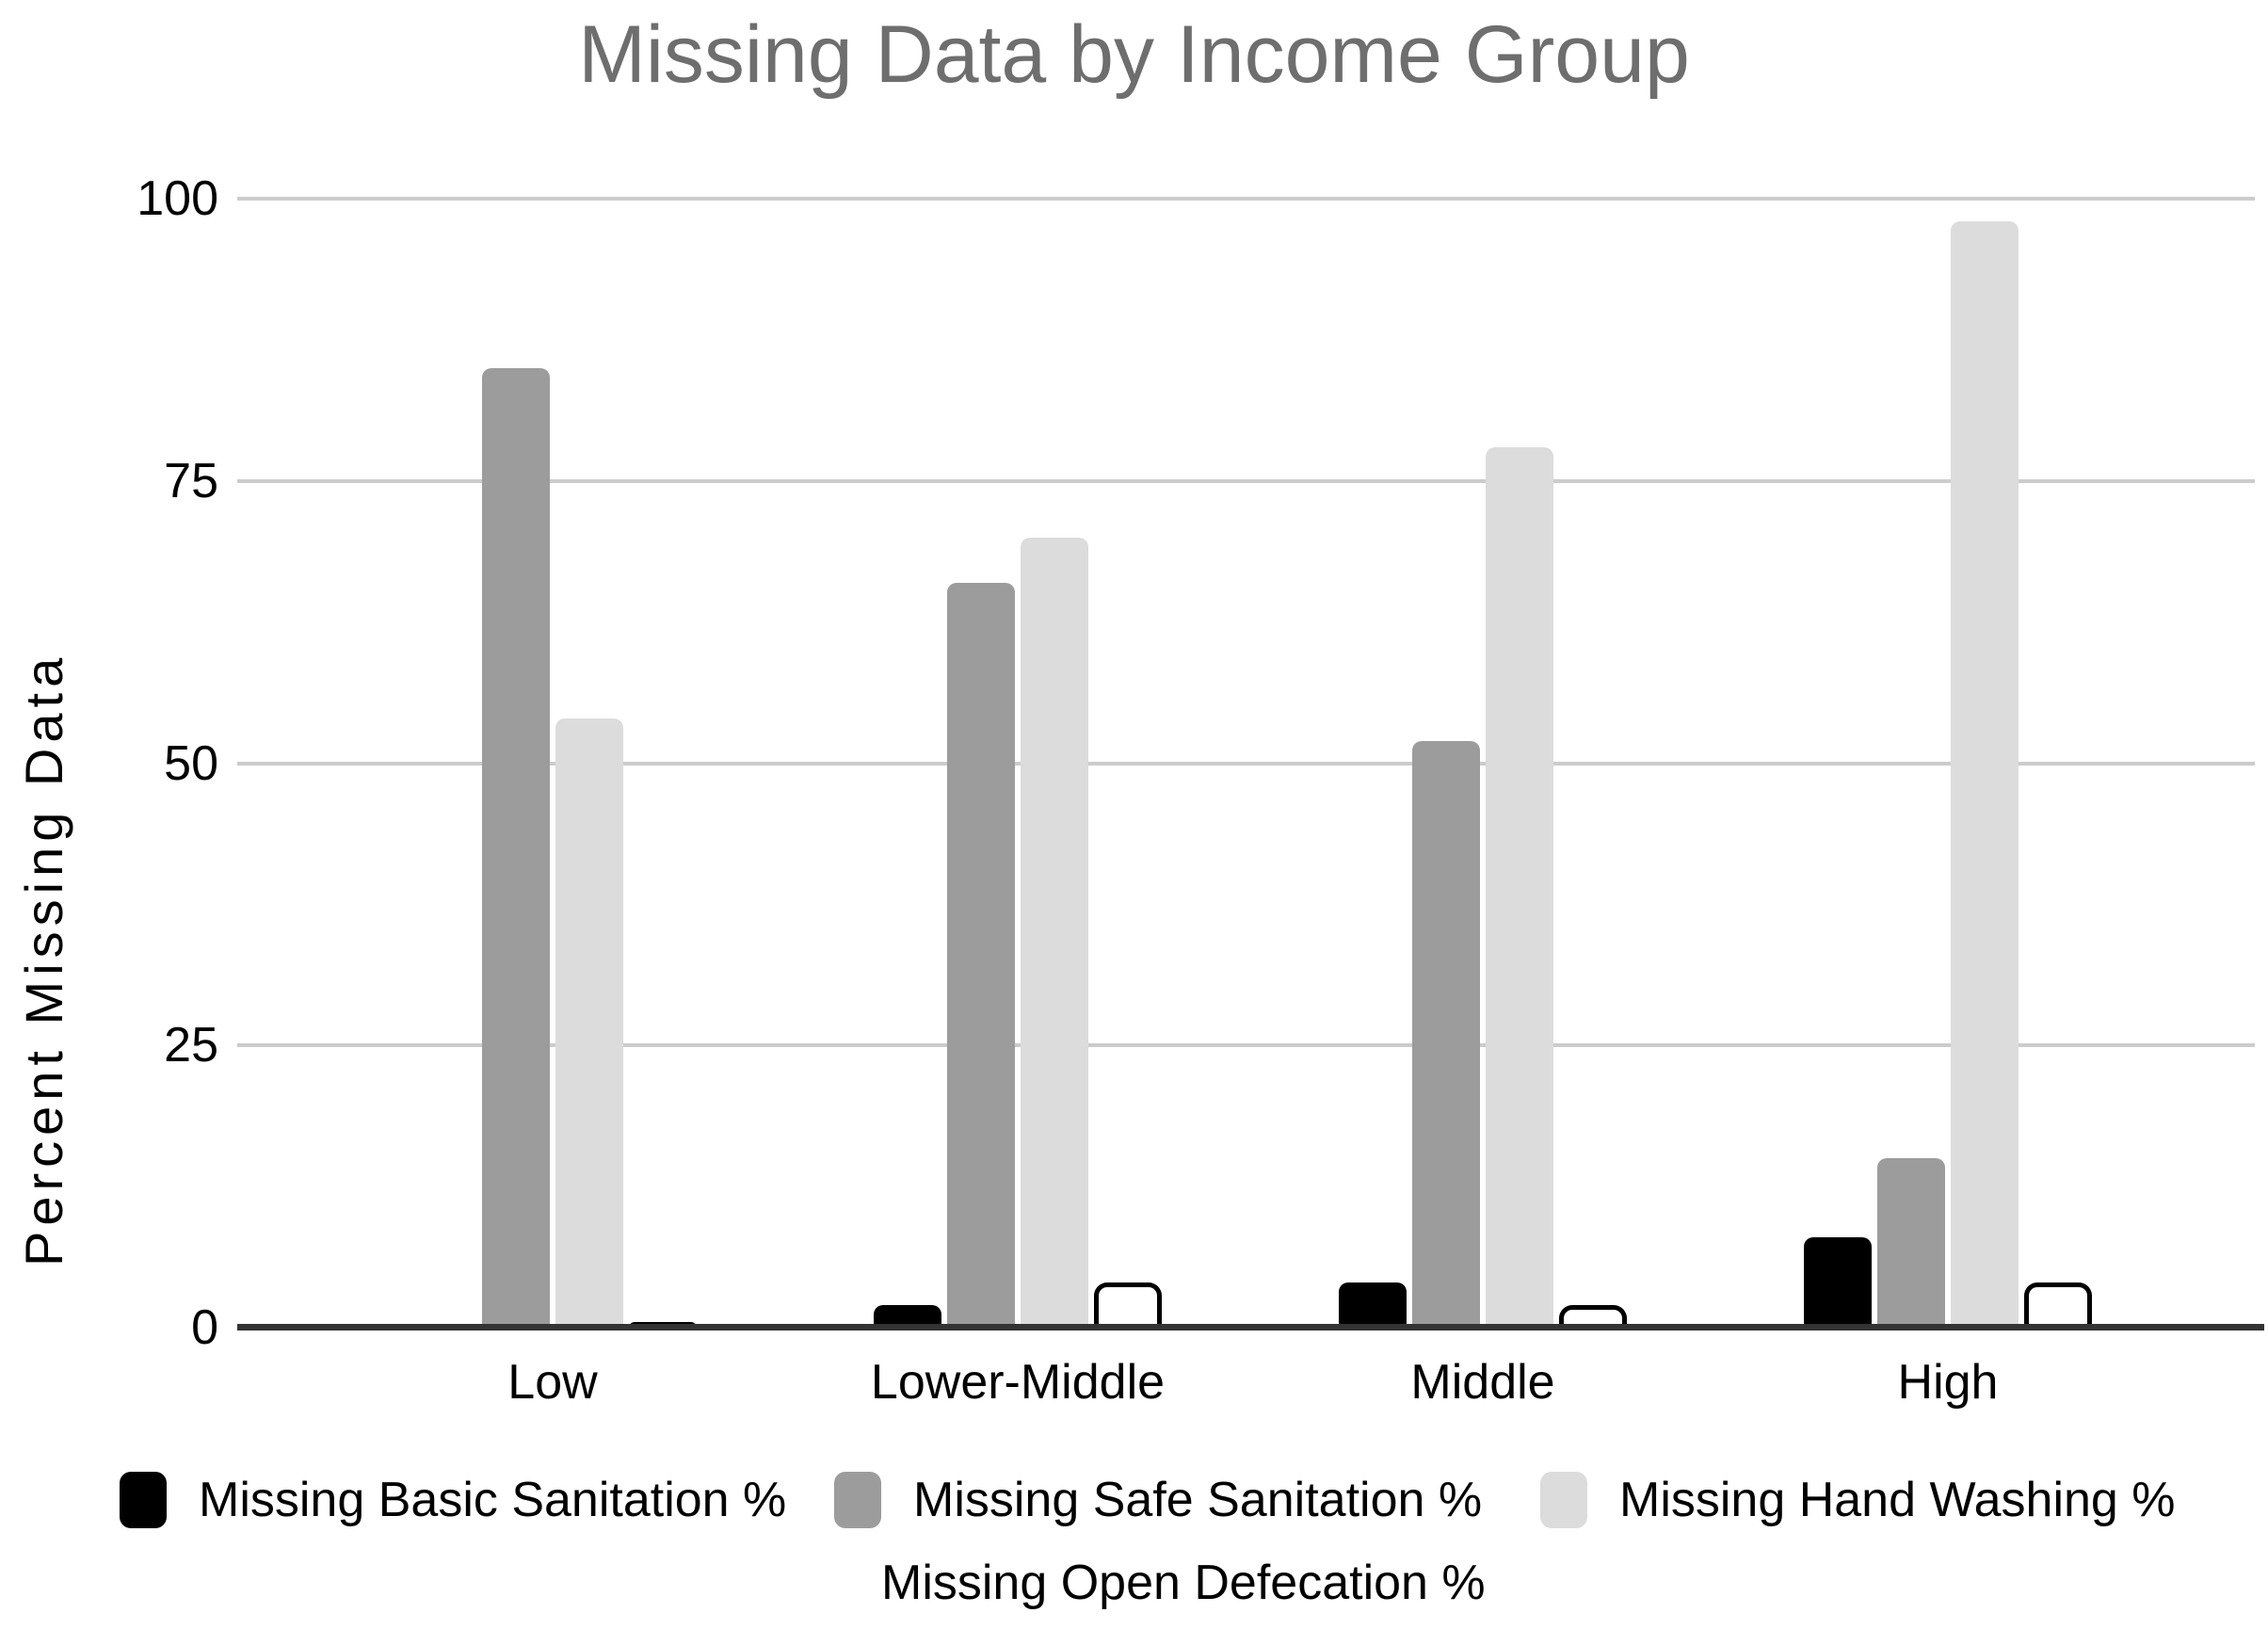  What do you see at coordinates (191, 763) in the screenshot?
I see `y-tick-label-50: 50` at bounding box center [191, 763].